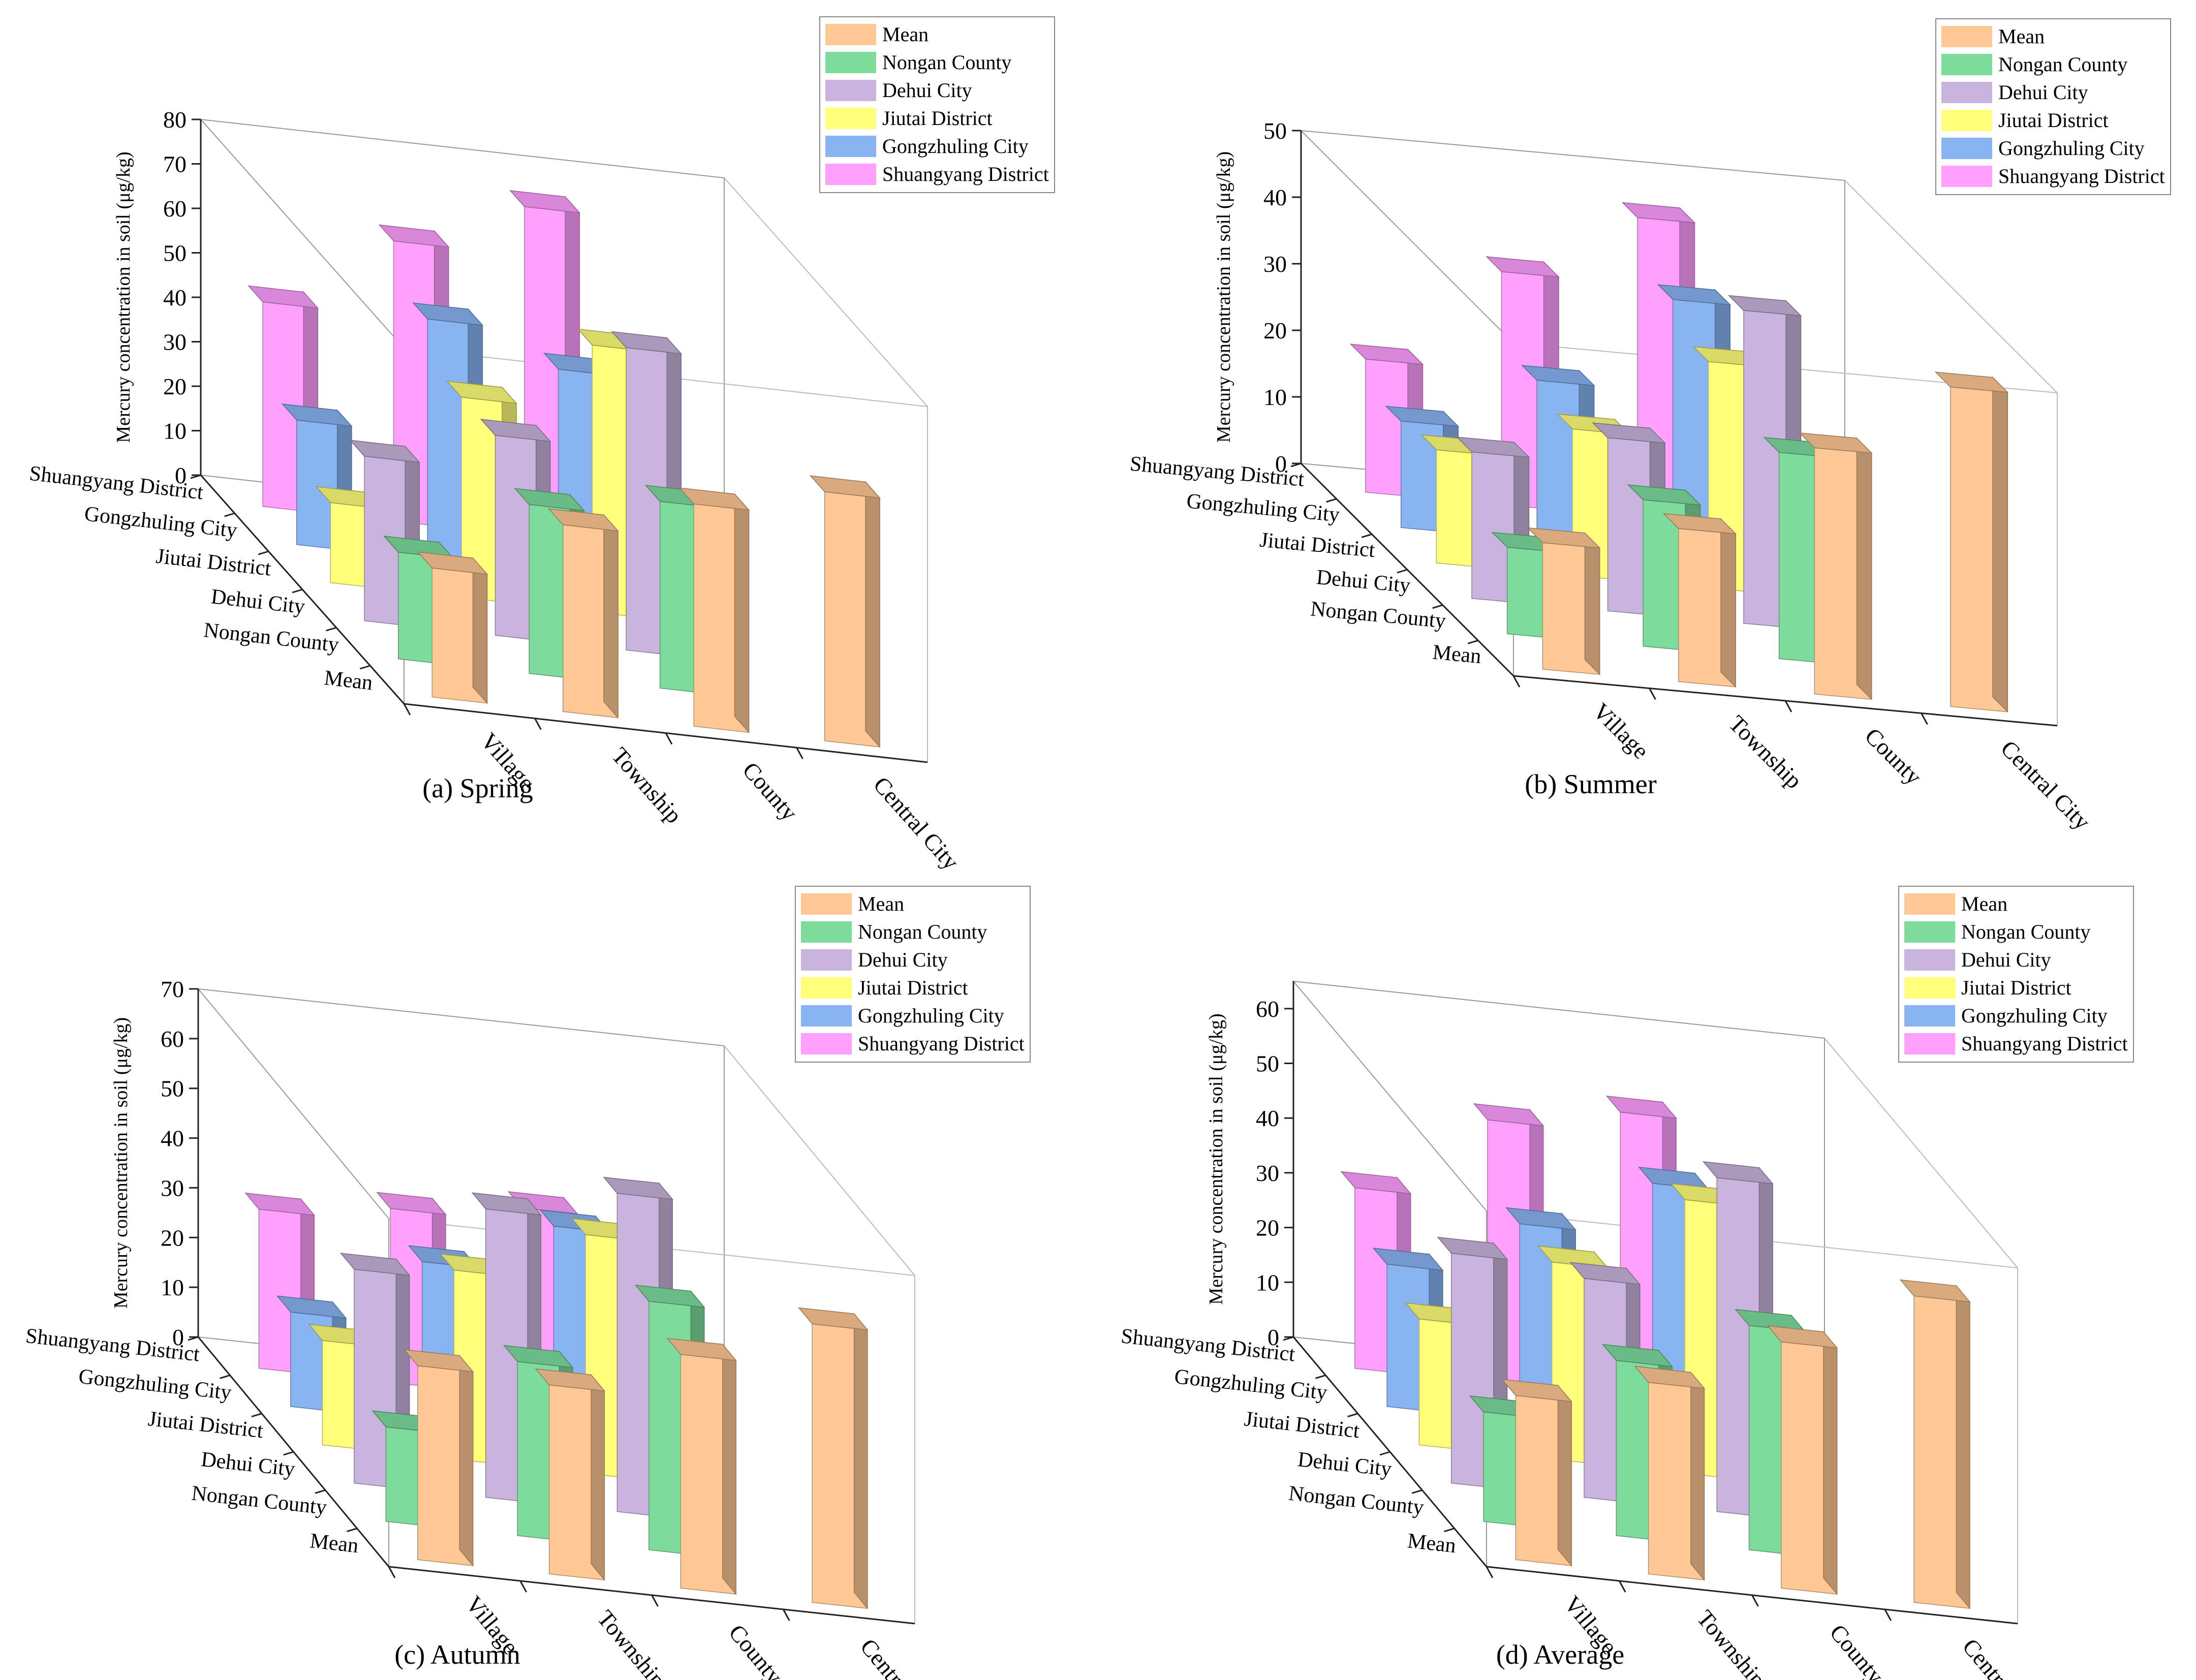 This screenshot has width=2196, height=1680. I want to click on legend-label: Mean, so click(882, 903).